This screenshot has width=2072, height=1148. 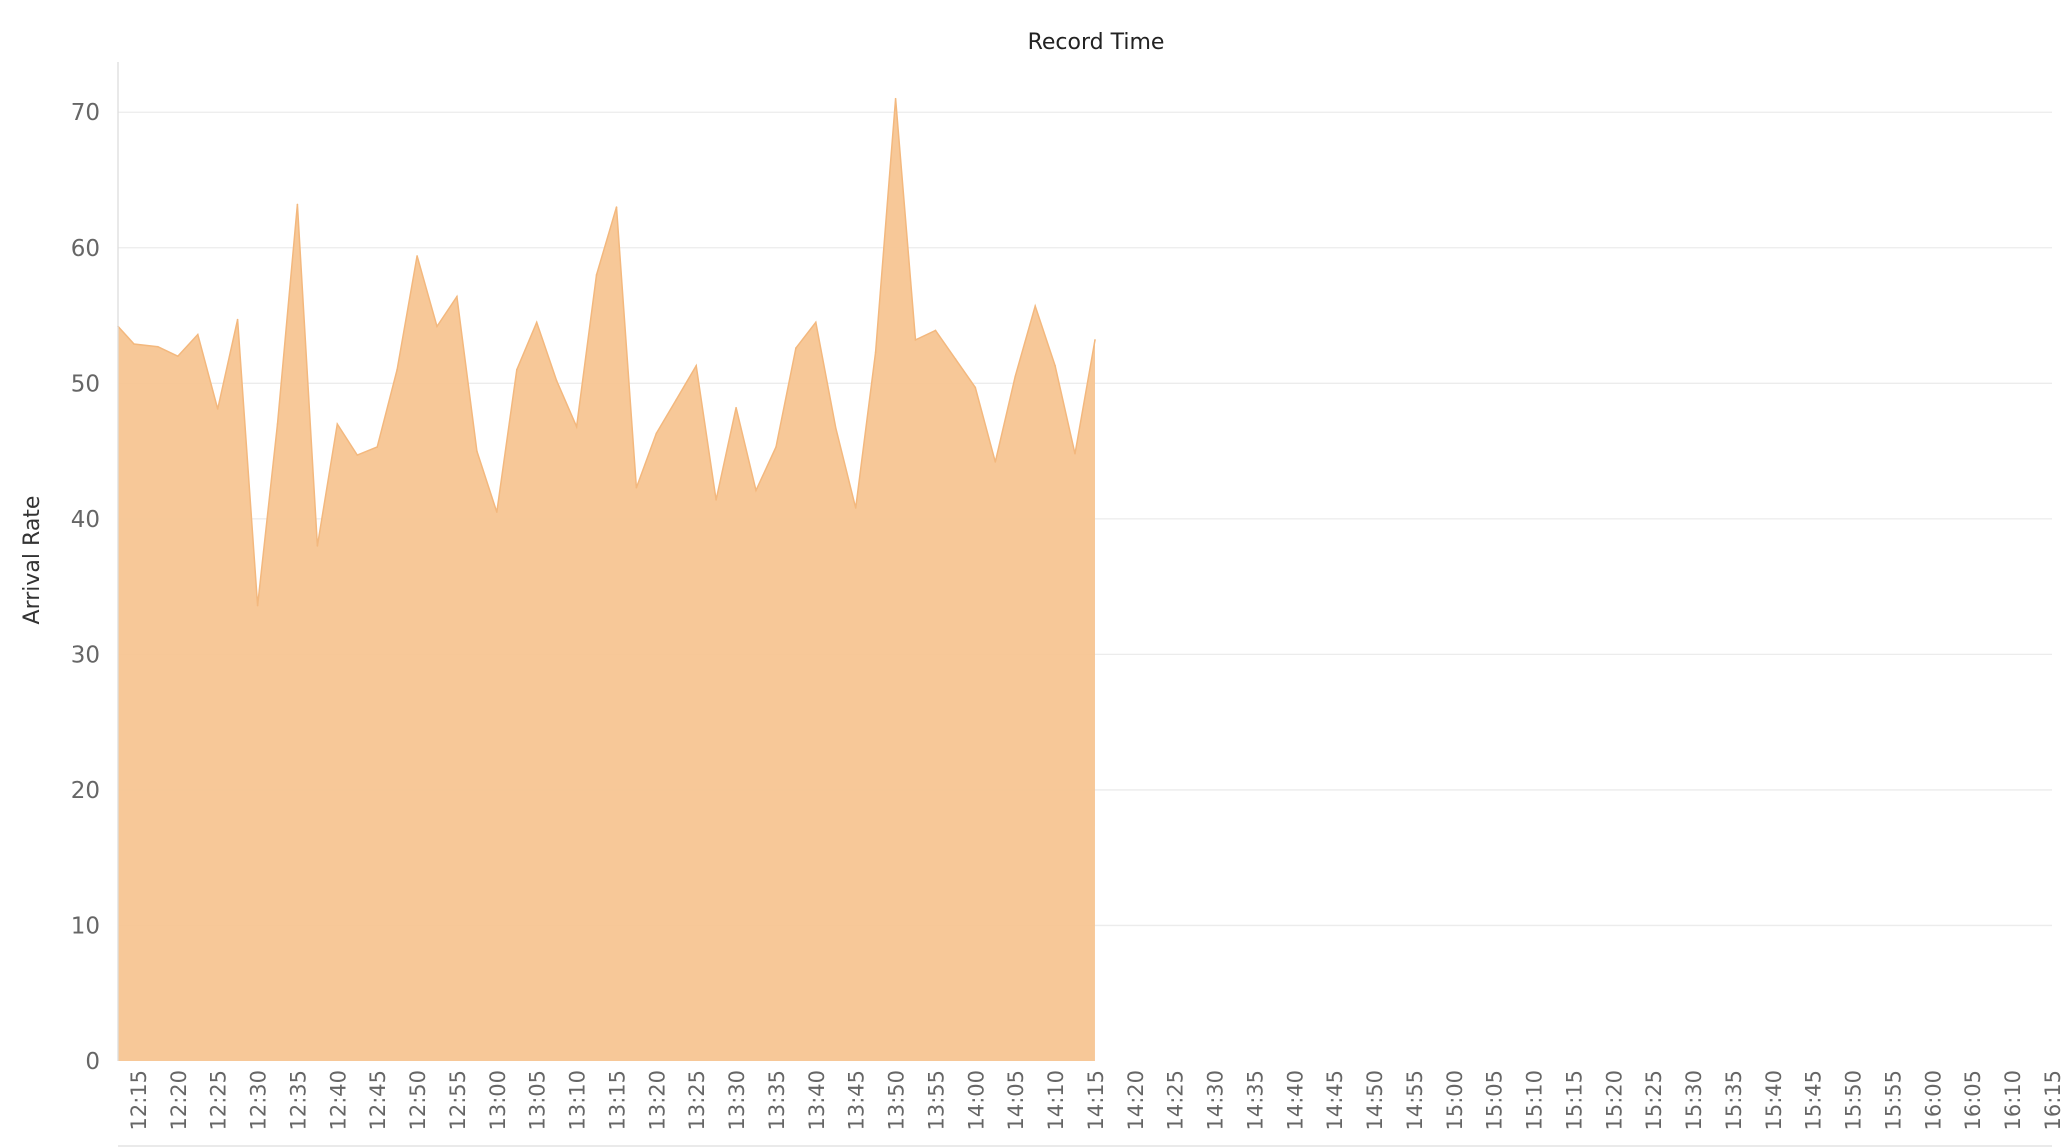 What do you see at coordinates (179, 1100) in the screenshot?
I see `x-tick-label: 12:20` at bounding box center [179, 1100].